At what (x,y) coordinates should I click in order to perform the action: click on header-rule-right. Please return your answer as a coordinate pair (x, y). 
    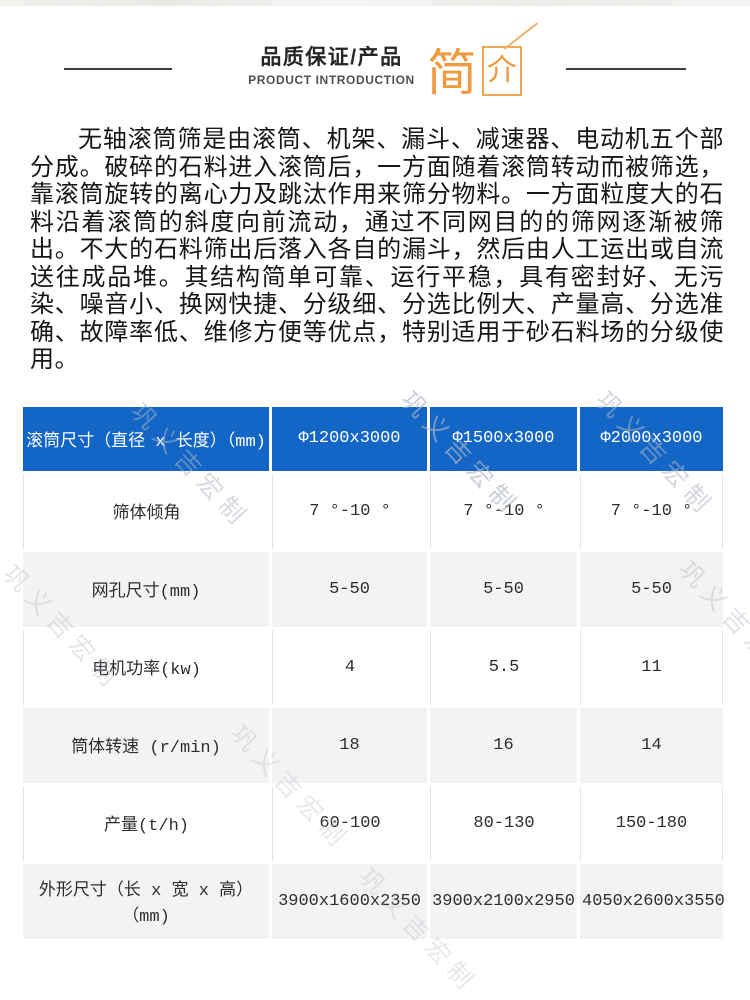
    Looking at the image, I should click on (626, 69).